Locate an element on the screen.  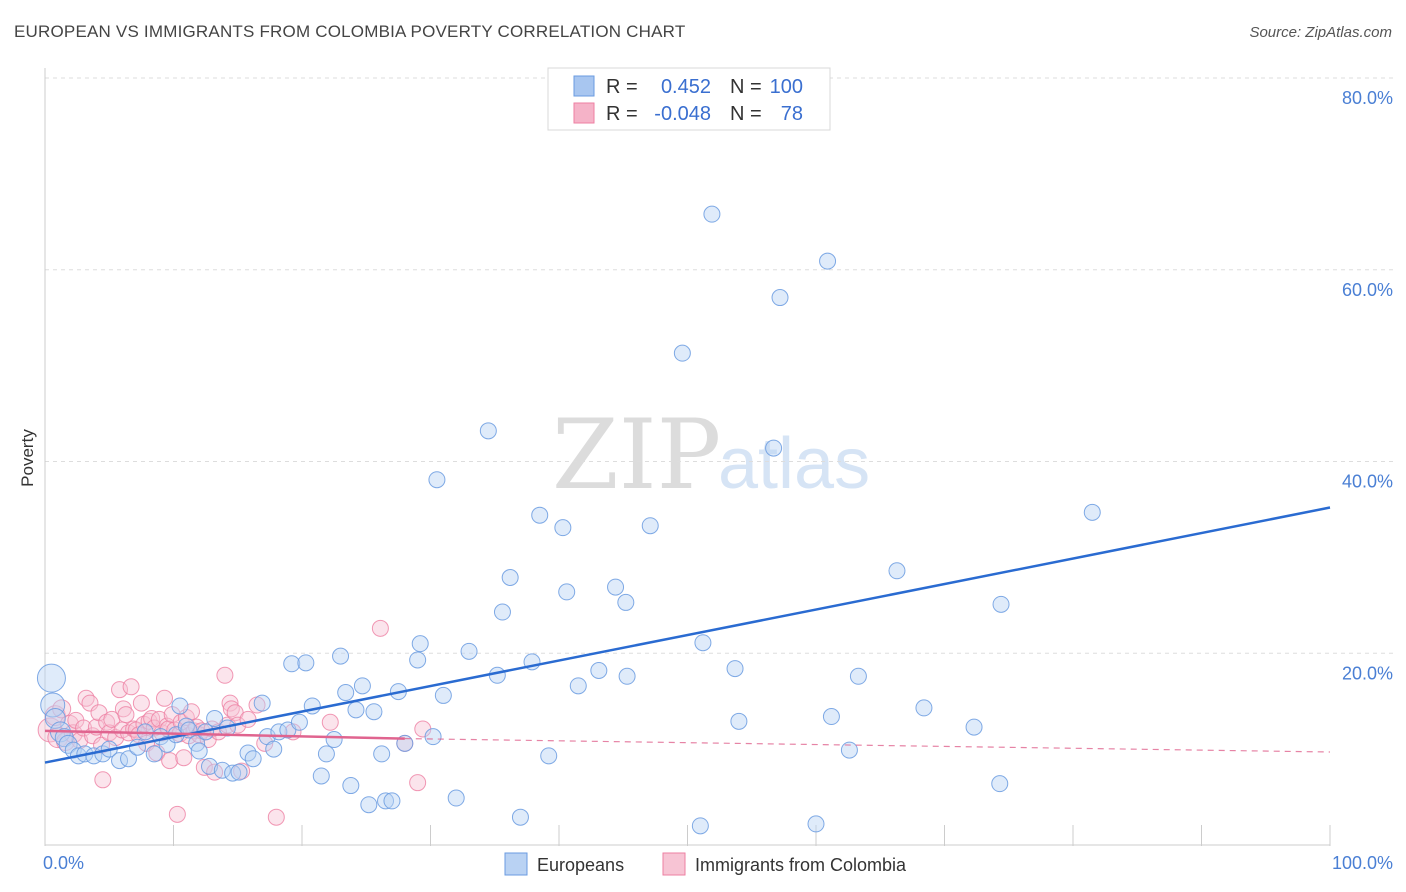
y-tick-label: 60.0% is located at coordinates (1367, 290).